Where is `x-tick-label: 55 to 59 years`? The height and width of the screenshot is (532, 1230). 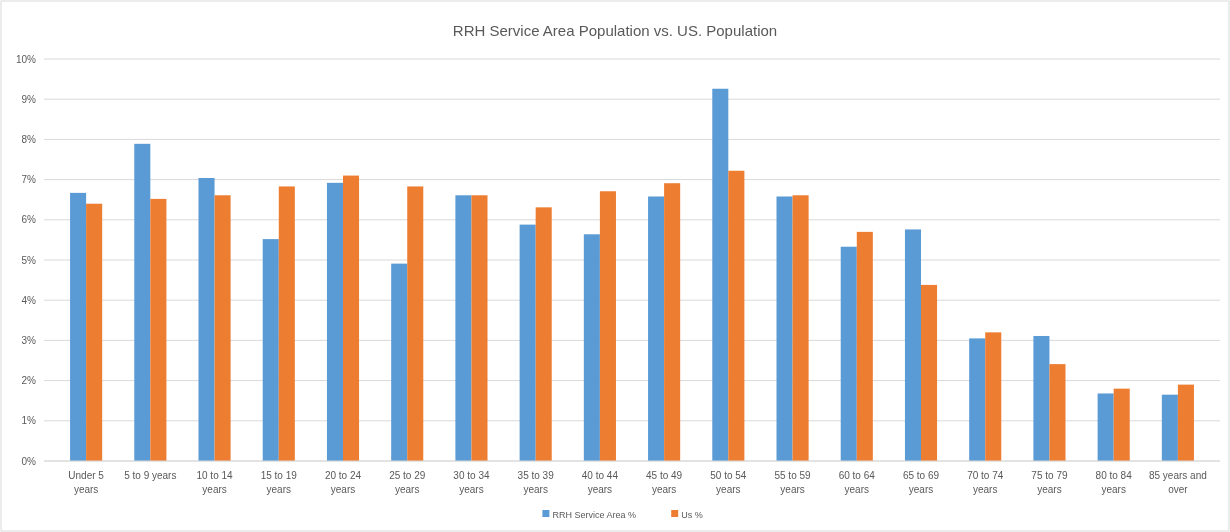 x-tick-label: 55 to 59 years is located at coordinates (793, 482).